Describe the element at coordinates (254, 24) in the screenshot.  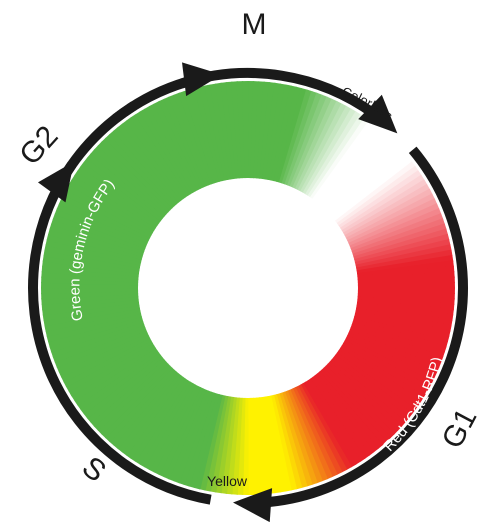
I see `phase-label-m: M` at that location.